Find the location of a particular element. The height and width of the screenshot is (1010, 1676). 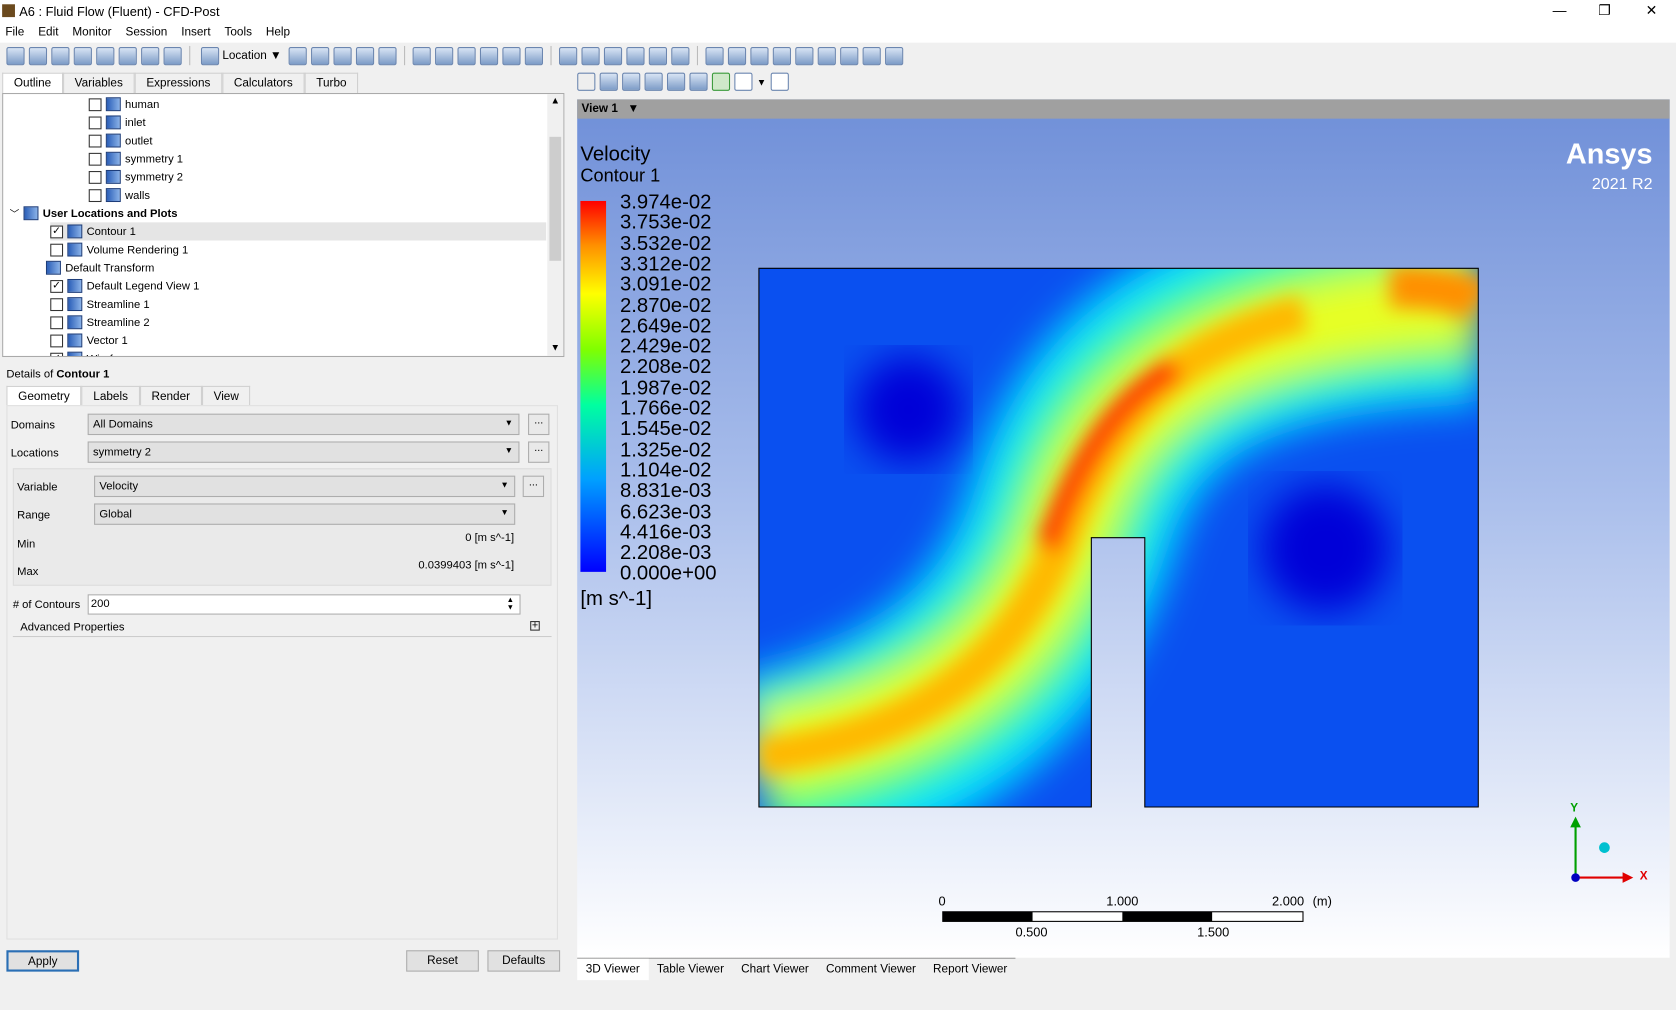

tree-item: inlet is located at coordinates (117, 122).